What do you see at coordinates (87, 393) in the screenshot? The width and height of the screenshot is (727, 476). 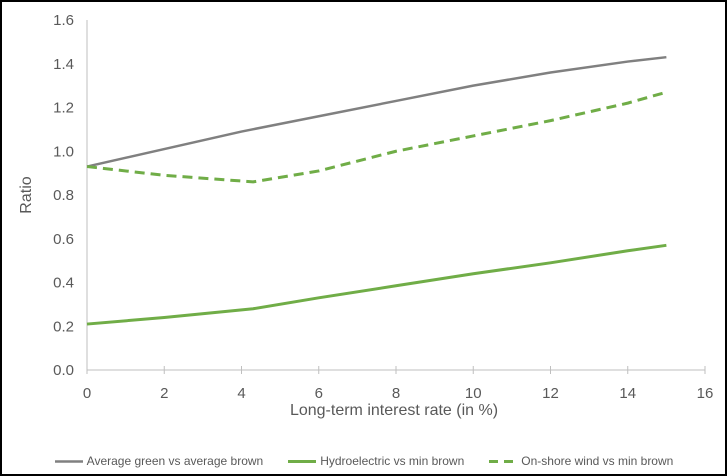 I see `x-tick-label: 0` at bounding box center [87, 393].